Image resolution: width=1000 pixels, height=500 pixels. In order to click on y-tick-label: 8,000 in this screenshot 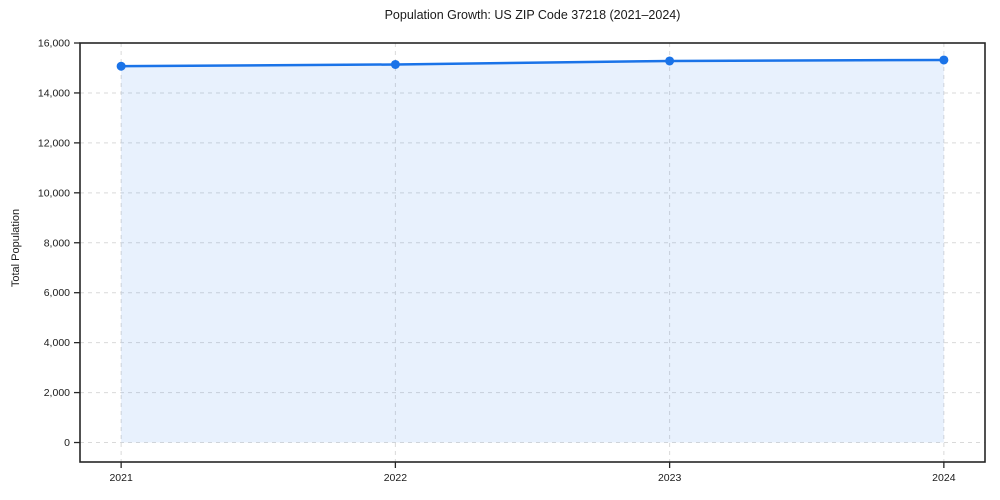, I will do `click(57, 243)`.